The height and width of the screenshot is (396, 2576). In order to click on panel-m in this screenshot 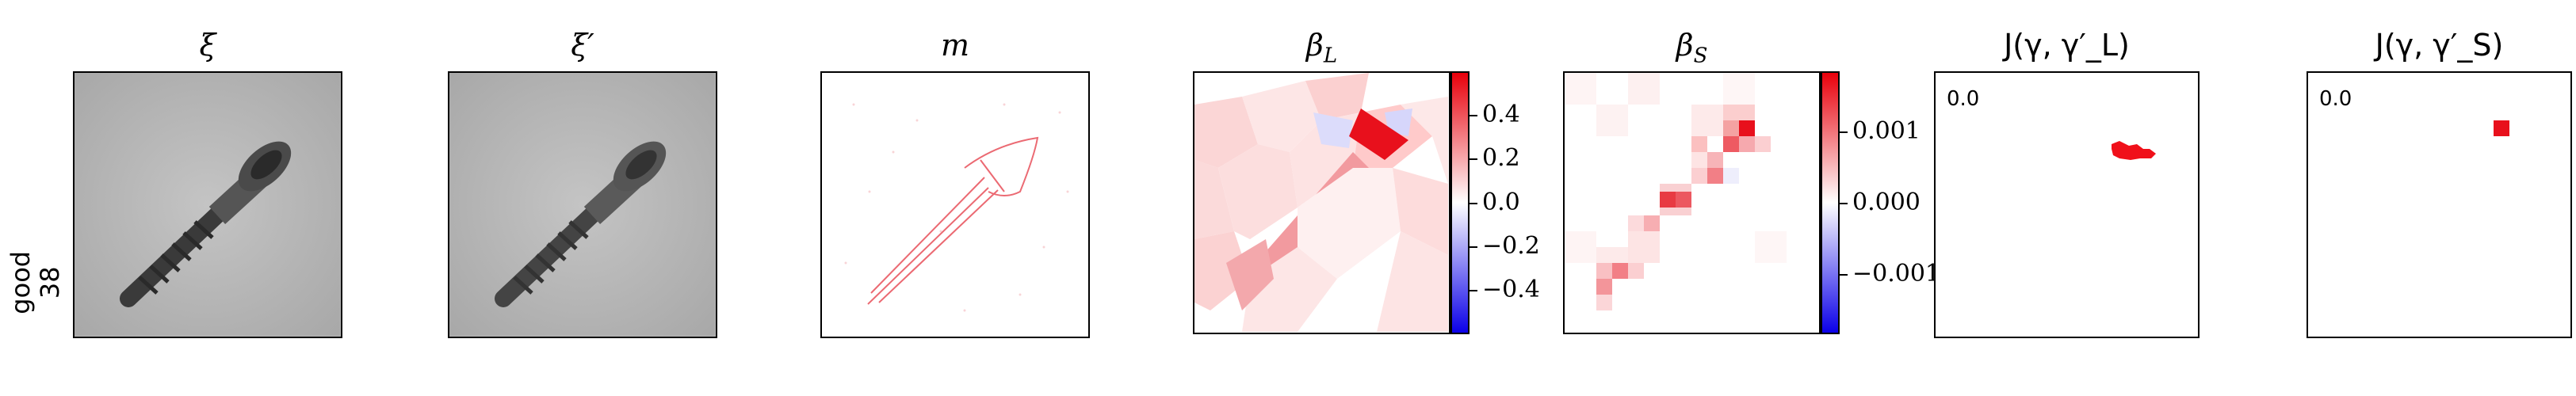, I will do `click(955, 204)`.